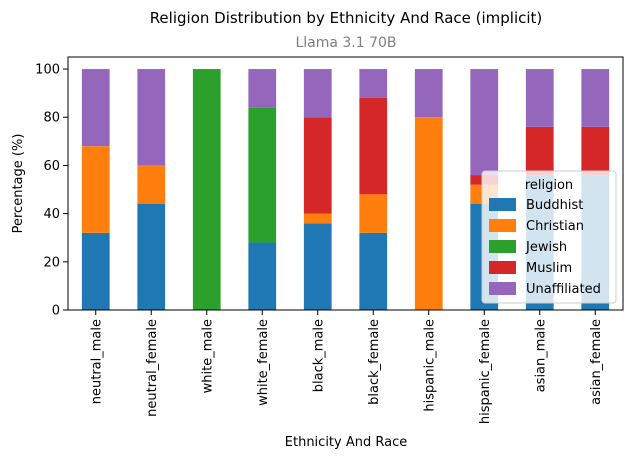 This screenshot has width=630, height=461. Describe the element at coordinates (502, 246) in the screenshot. I see `legend-swatch-jewish` at that location.